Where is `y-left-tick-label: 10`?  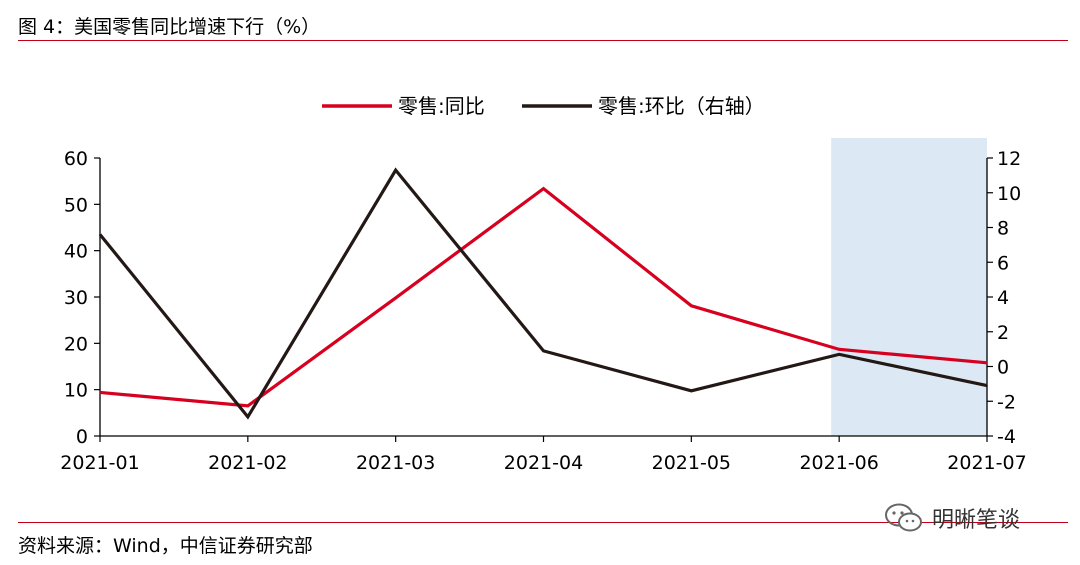
y-left-tick-label: 10 is located at coordinates (76, 391).